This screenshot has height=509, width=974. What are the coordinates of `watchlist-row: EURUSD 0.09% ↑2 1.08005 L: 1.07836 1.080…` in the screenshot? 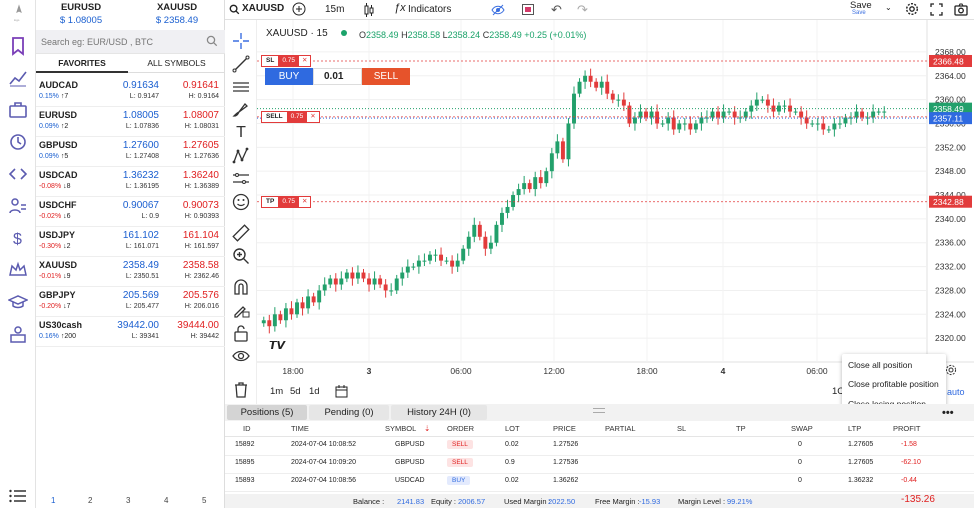 It's located at (130, 122).